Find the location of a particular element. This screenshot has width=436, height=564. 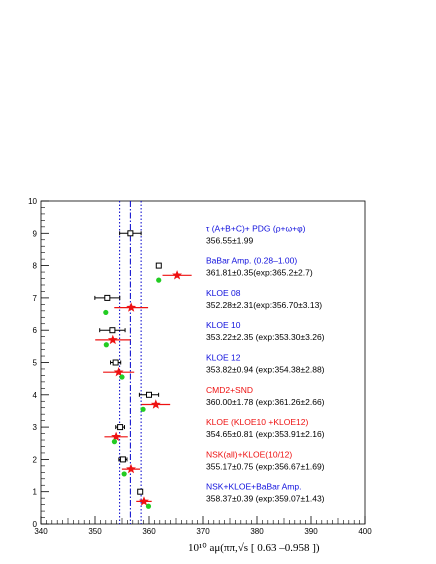

x-tick-label: 400 is located at coordinates (365, 531).